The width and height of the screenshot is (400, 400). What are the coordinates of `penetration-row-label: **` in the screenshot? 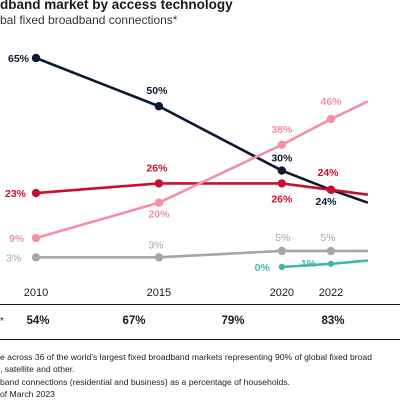 It's located at (2, 321).